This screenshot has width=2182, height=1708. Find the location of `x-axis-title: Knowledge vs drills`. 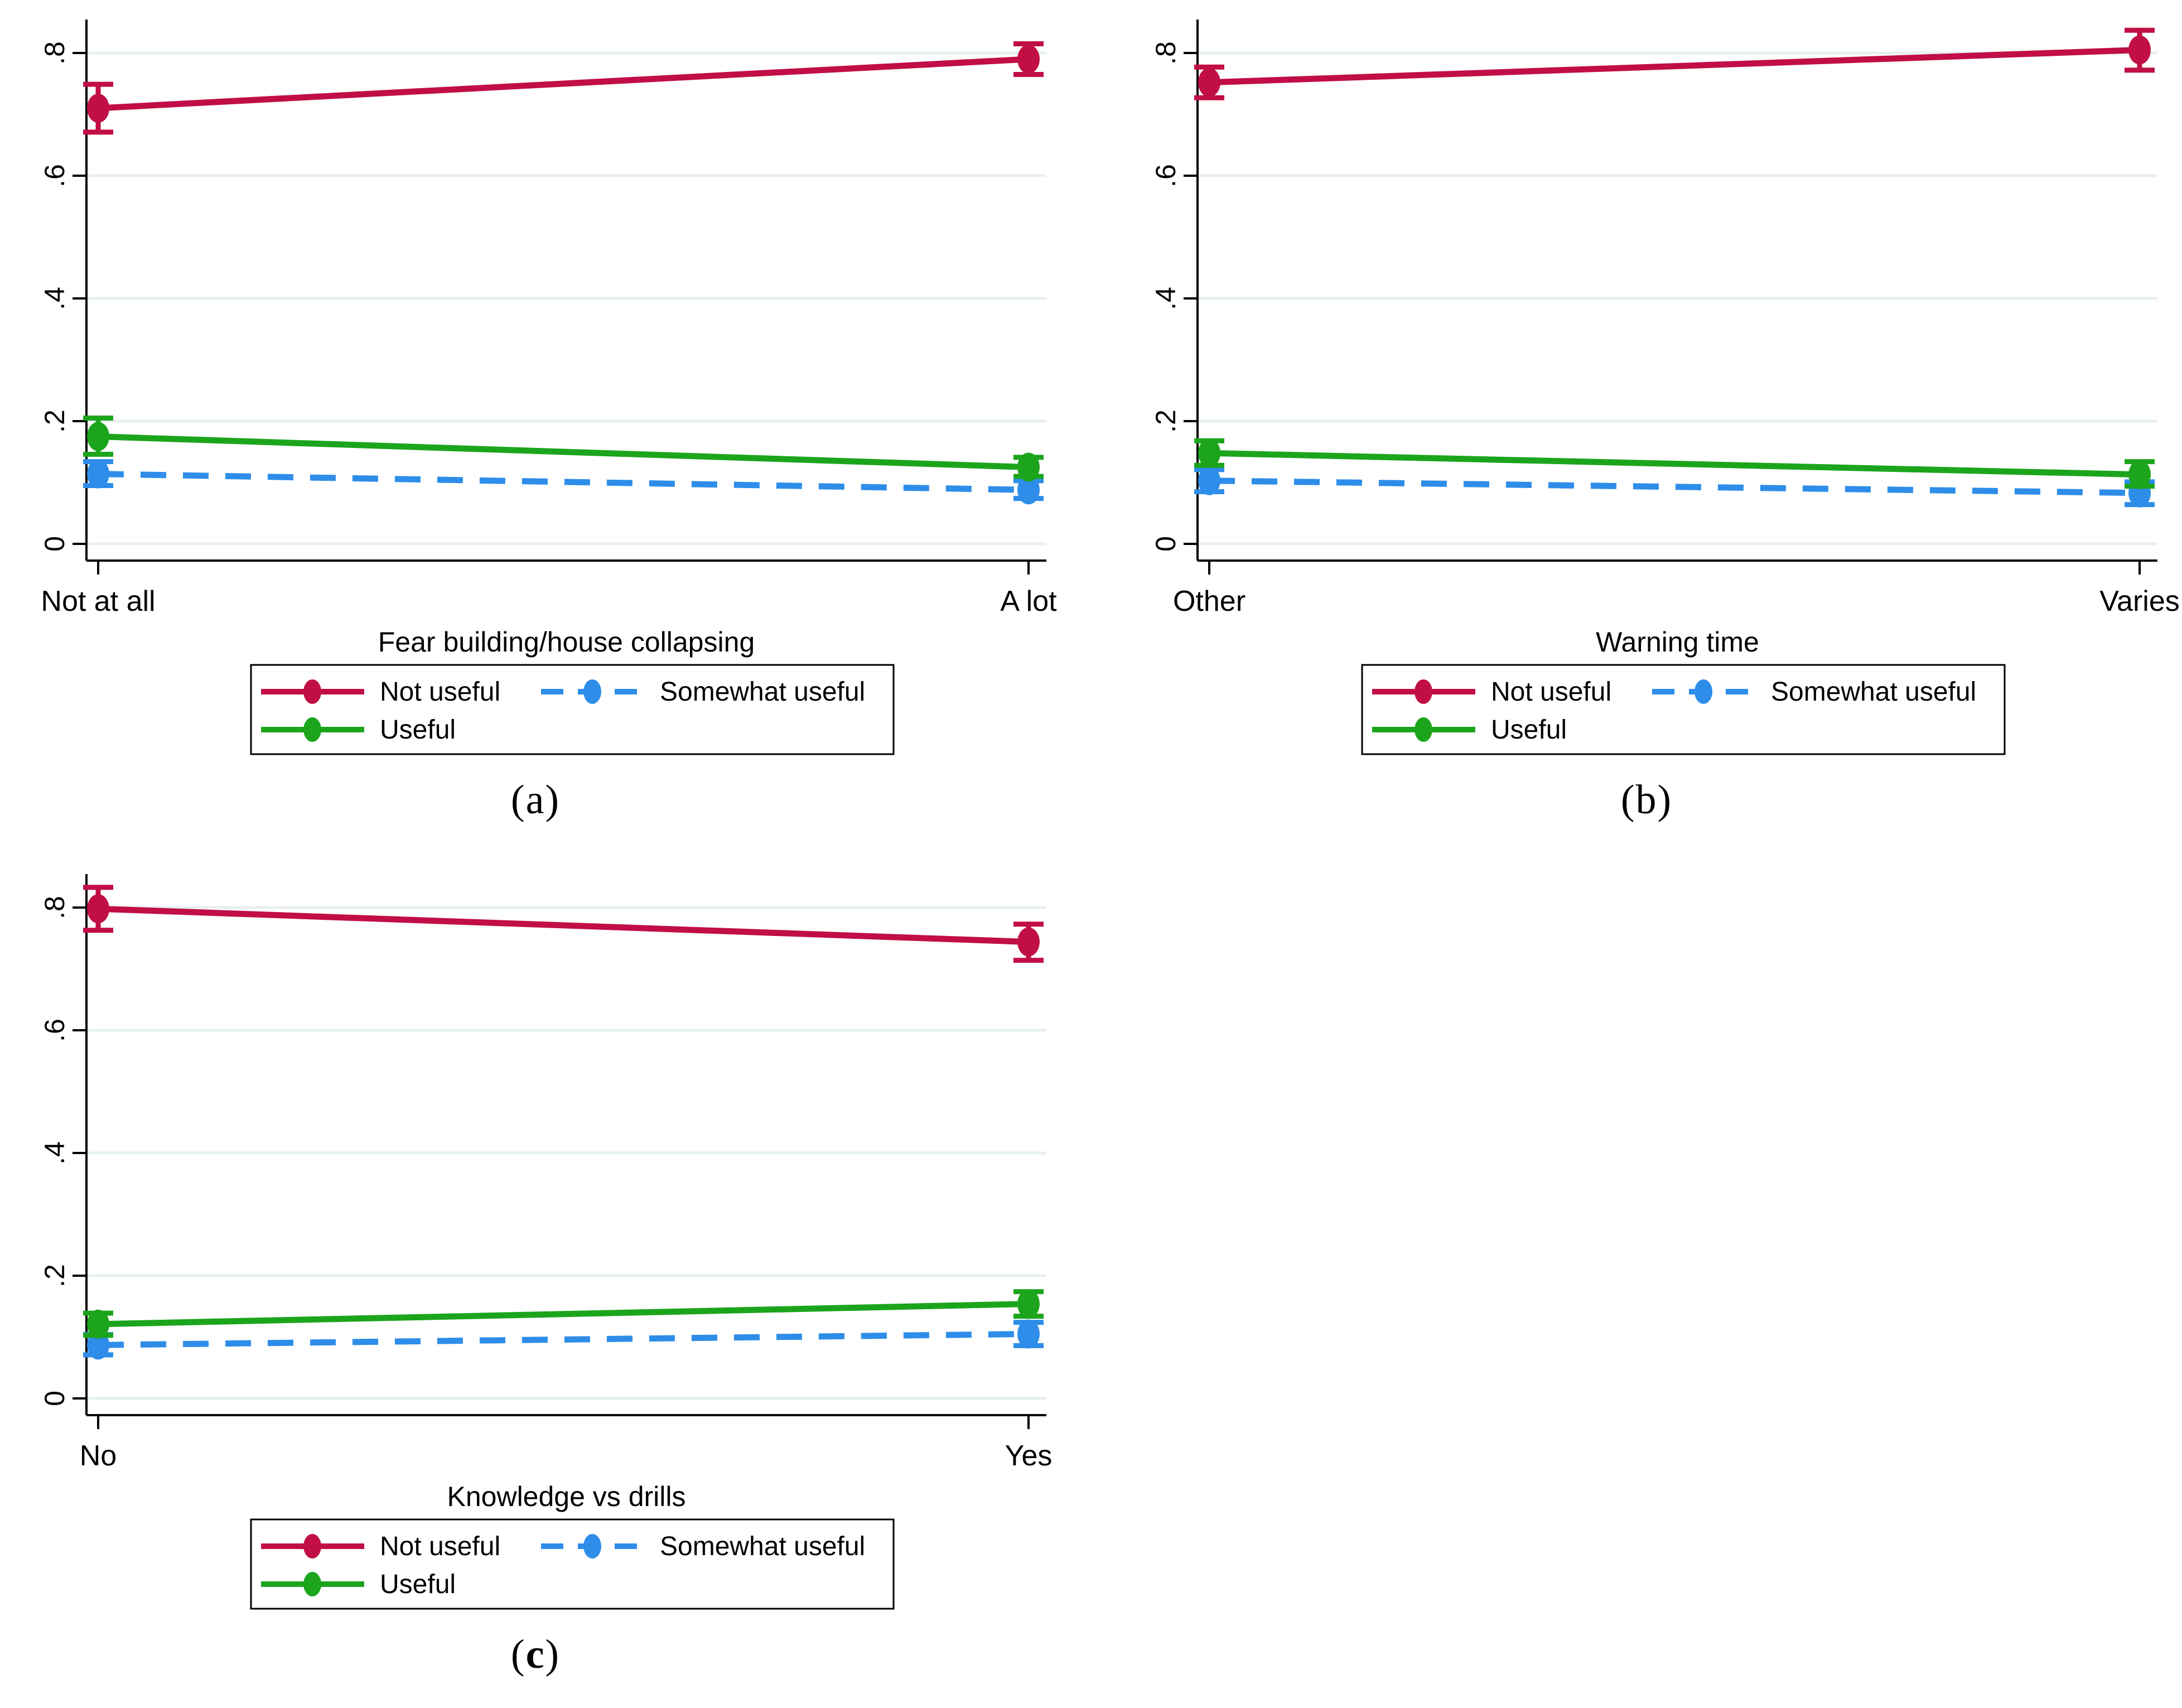

x-axis-title: Knowledge vs drills is located at coordinates (566, 1496).